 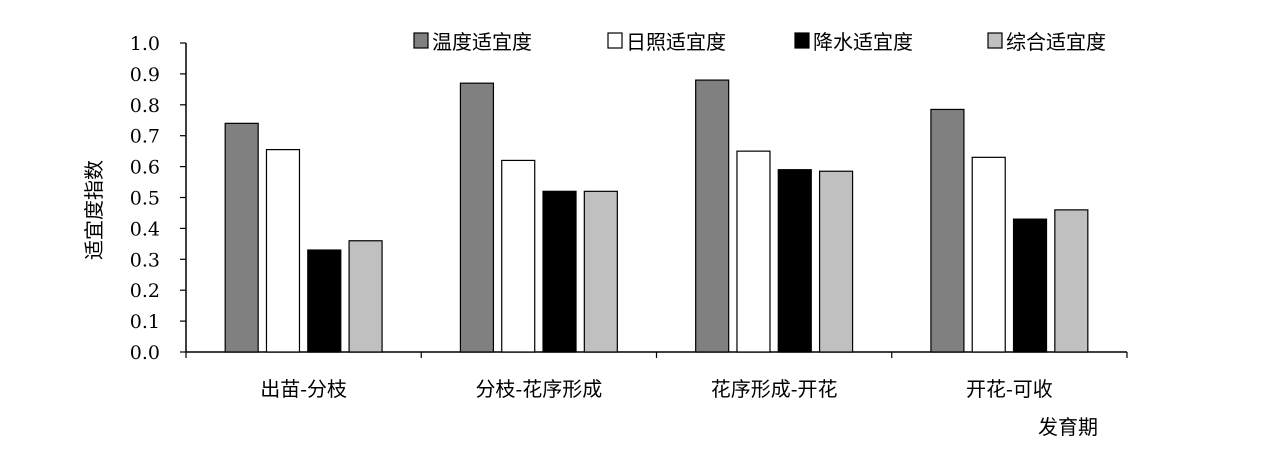 What do you see at coordinates (759, 42) in the screenshot?
I see `legend: 温度适宜度 日照适宜度 降水适宜度 综合适宜度` at bounding box center [759, 42].